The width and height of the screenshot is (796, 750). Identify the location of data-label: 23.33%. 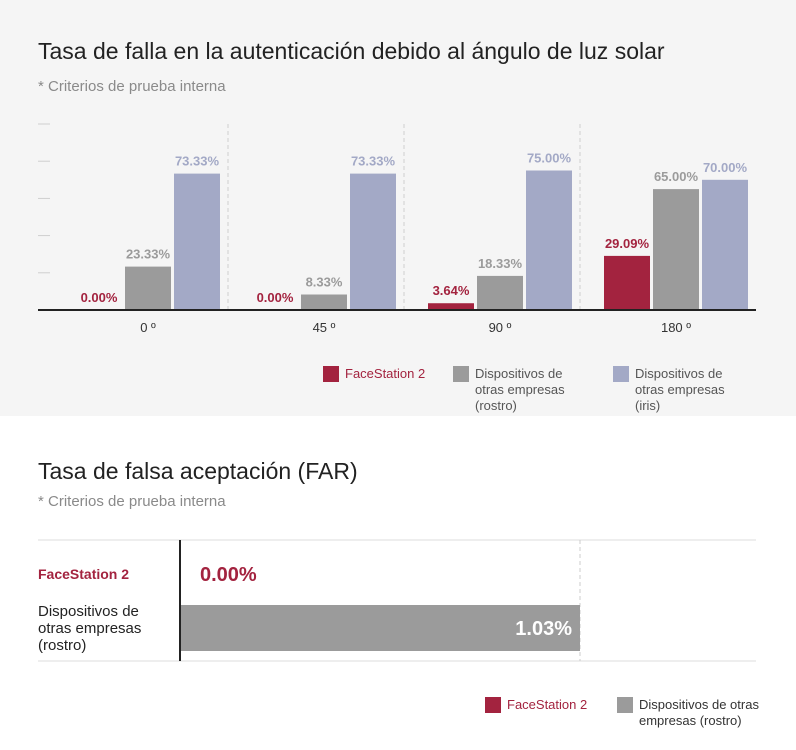
(148, 254).